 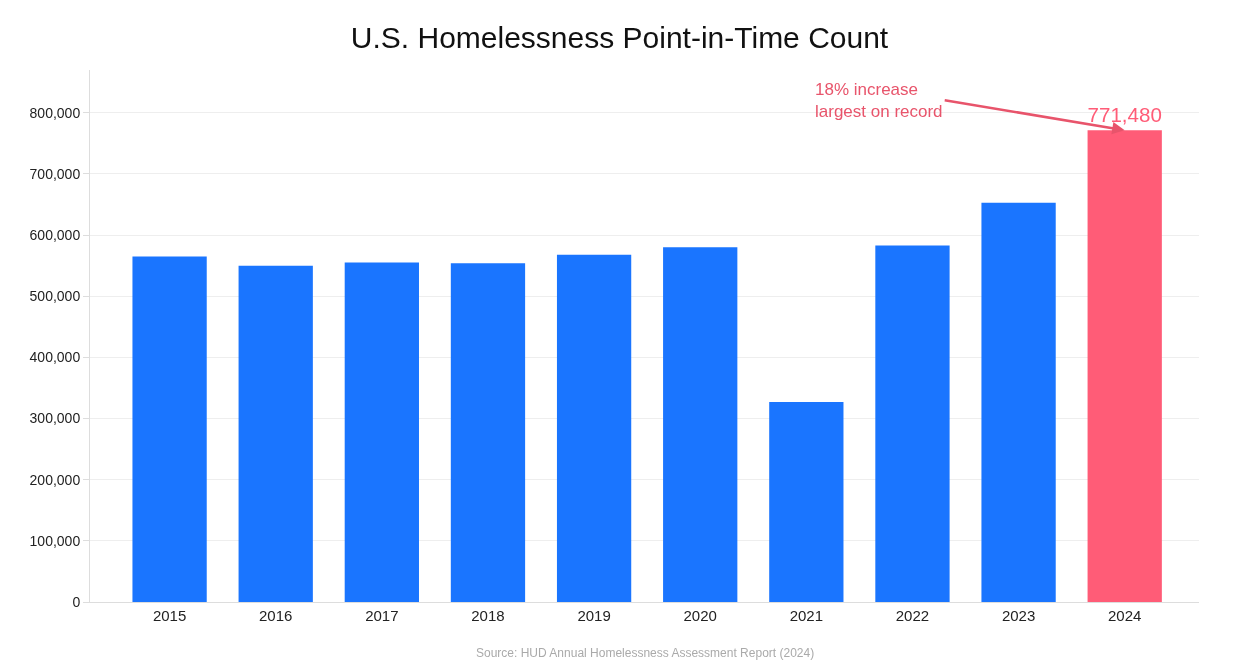 What do you see at coordinates (55, 296) in the screenshot?
I see `y-tick-label: 500,000` at bounding box center [55, 296].